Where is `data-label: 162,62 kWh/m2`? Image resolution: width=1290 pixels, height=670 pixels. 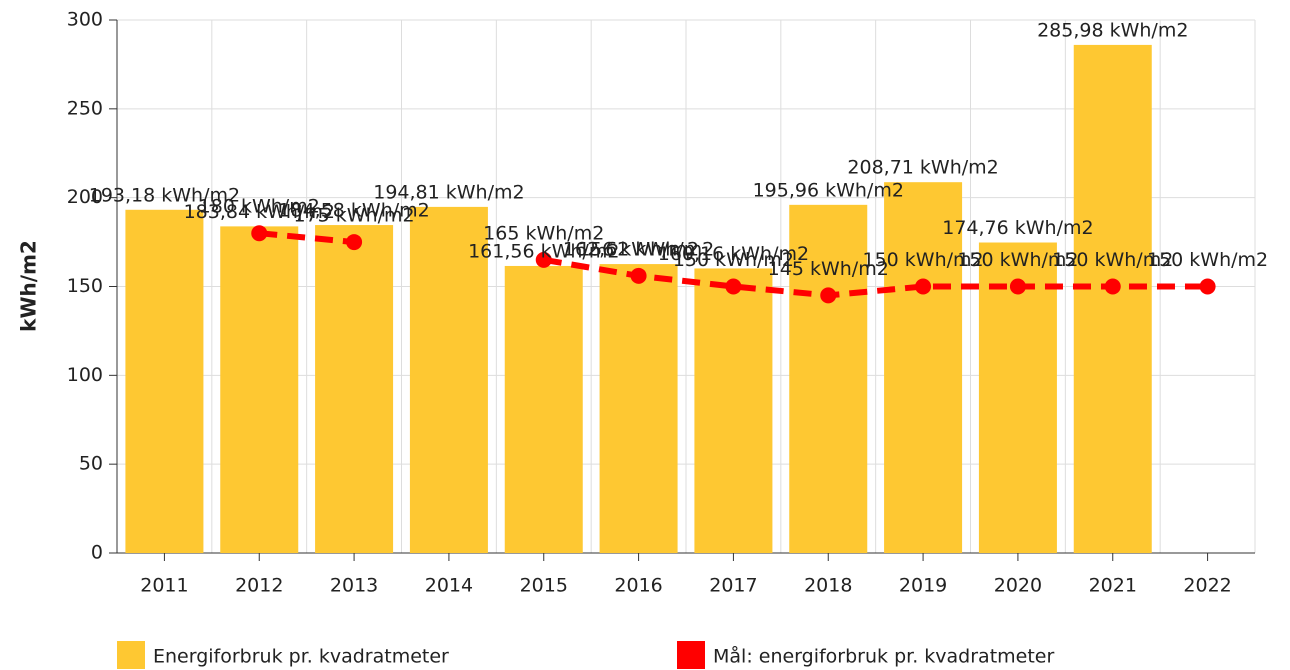 data-label: 162,62 kWh/m2 is located at coordinates (638, 250).